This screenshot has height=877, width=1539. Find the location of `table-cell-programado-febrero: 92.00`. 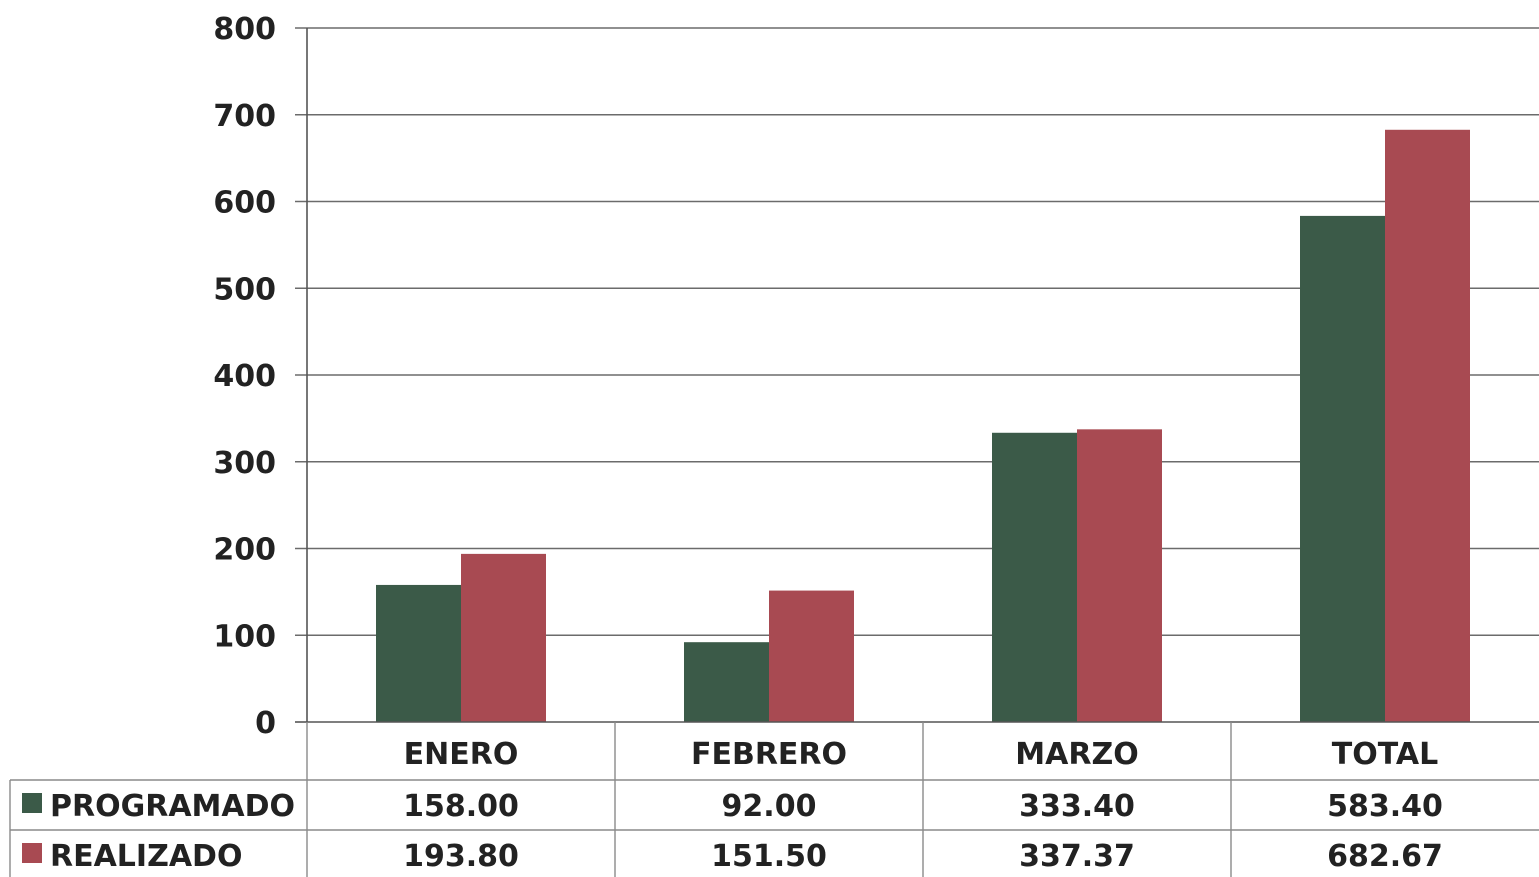

table-cell-programado-febrero: 92.00 is located at coordinates (769, 806).